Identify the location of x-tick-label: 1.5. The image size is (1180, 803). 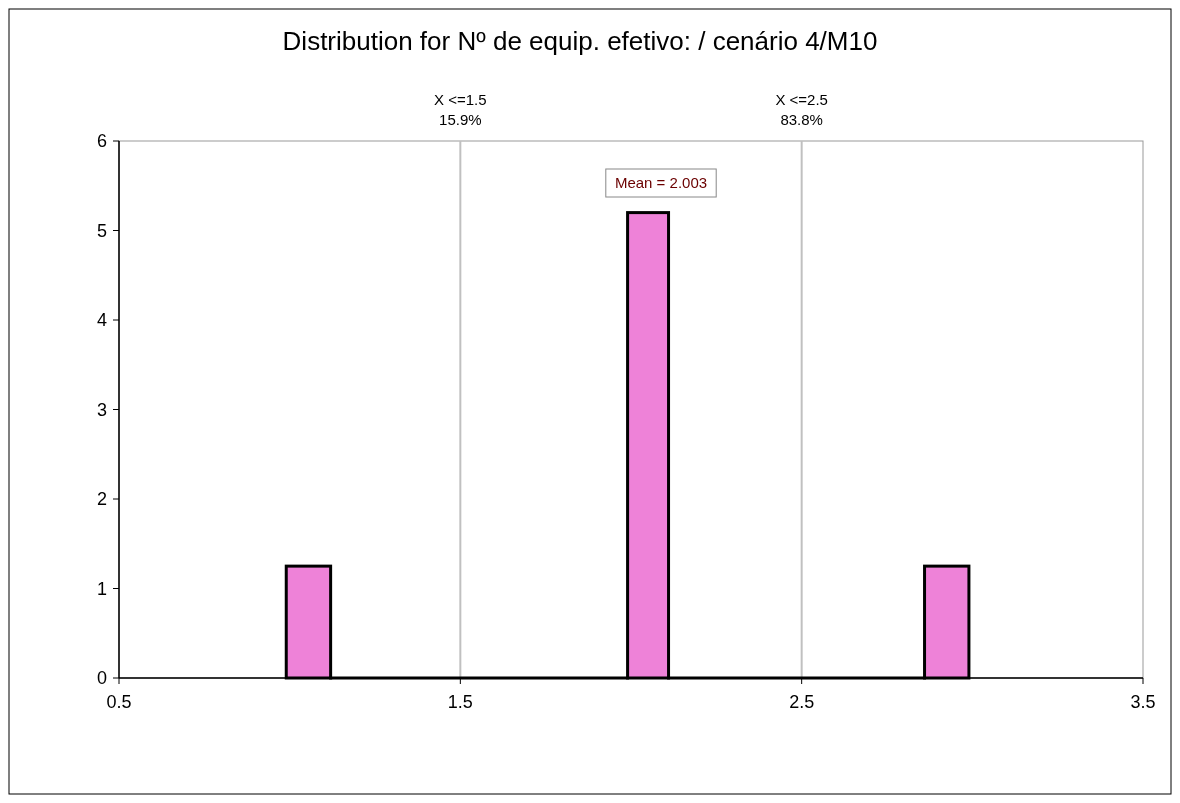
(460, 702).